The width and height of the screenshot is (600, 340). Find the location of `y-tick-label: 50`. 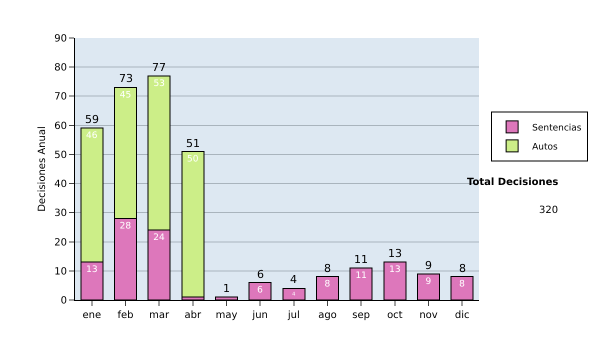

y-tick-label: 50 is located at coordinates (60, 155).